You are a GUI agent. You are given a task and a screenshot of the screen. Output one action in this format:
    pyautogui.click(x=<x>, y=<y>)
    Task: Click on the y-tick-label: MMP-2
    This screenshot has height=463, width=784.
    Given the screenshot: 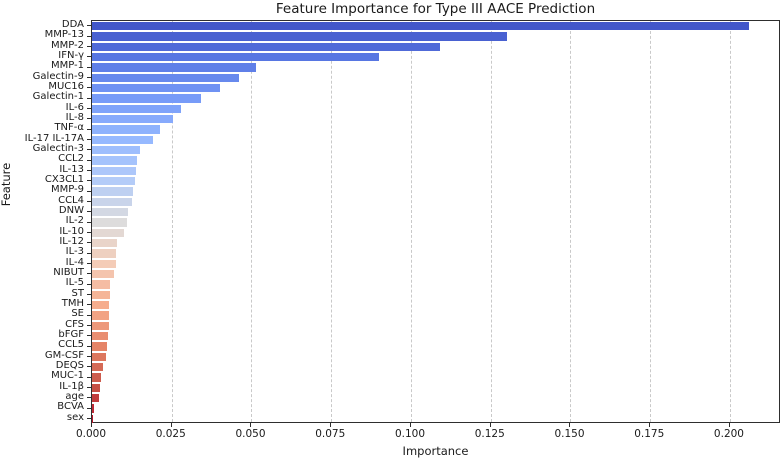 What is the action you would take?
    pyautogui.click(x=67, y=45)
    